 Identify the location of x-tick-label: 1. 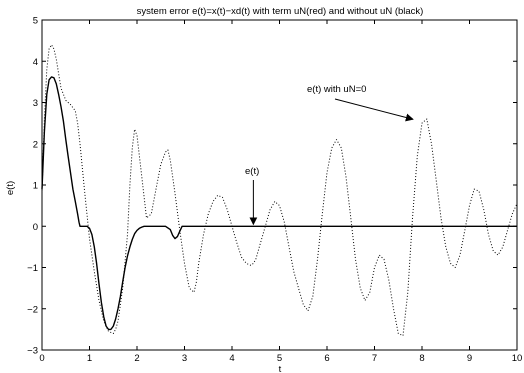
(89, 358).